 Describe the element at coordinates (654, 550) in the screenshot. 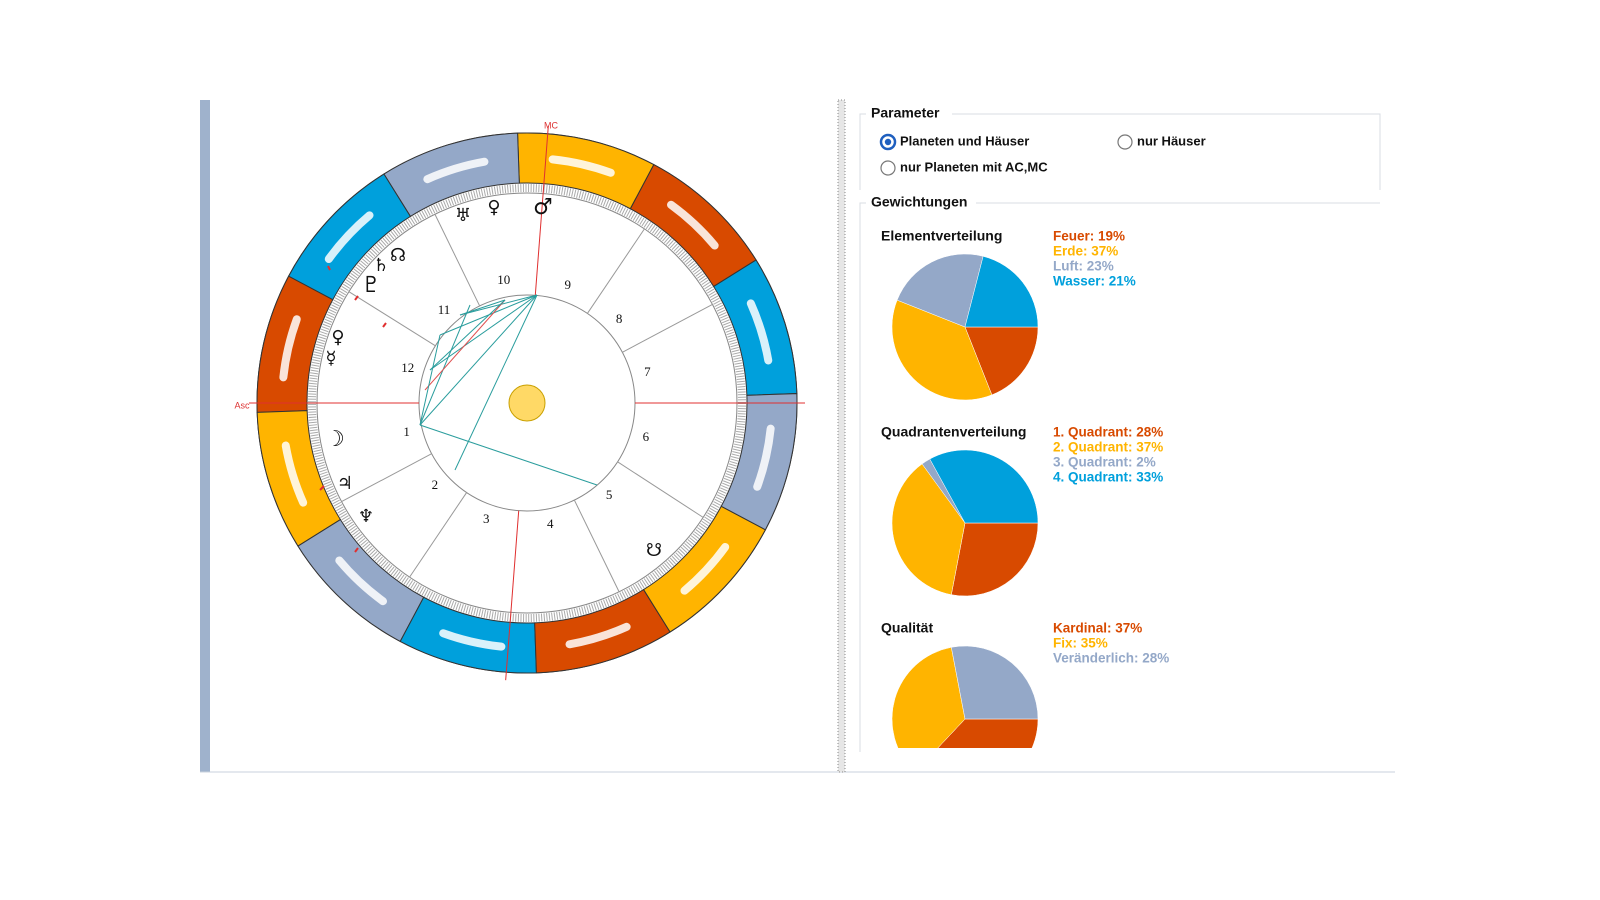

I see `planet: ☋` at that location.